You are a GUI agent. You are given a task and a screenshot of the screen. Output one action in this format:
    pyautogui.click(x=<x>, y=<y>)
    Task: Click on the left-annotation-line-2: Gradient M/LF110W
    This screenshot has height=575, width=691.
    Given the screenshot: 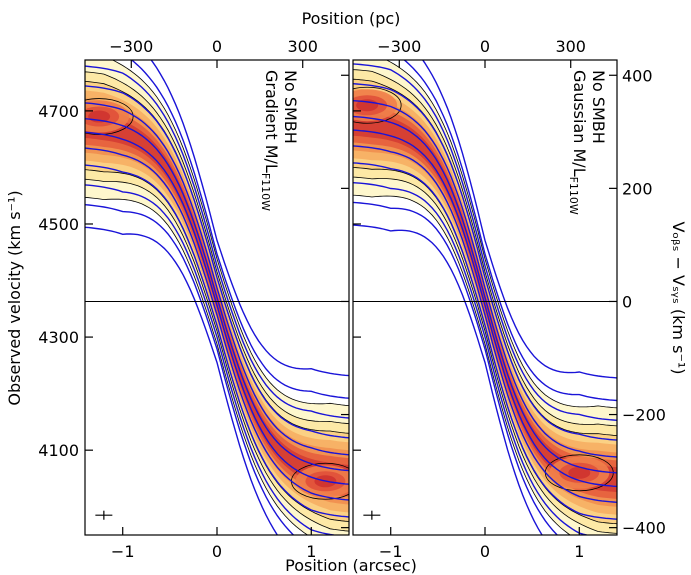 What is the action you would take?
    pyautogui.click(x=270, y=140)
    